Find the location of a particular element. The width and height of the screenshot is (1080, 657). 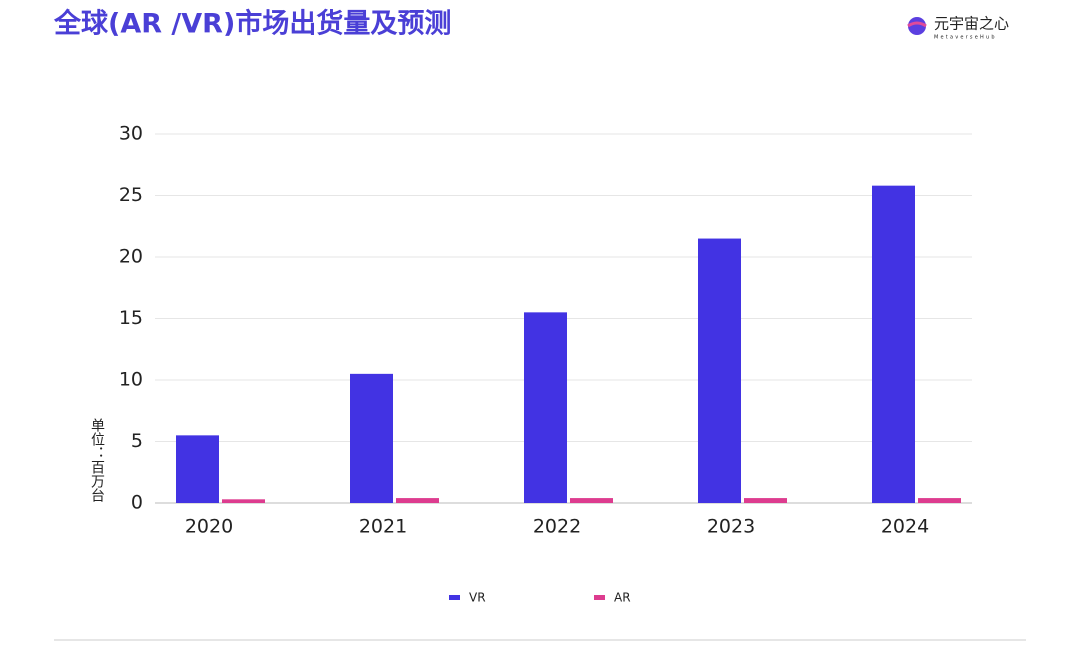

logo: 元宇宙之心 MetaverseHub is located at coordinates (958, 28).